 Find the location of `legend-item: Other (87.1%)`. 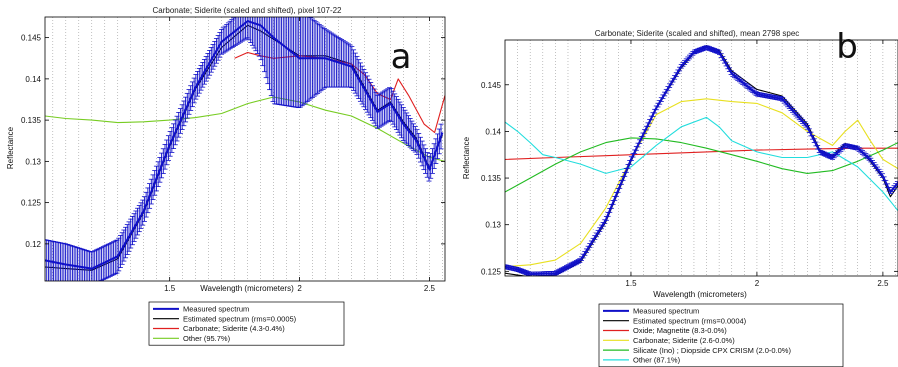

legend-item: Other (87.1%) is located at coordinates (642, 360).